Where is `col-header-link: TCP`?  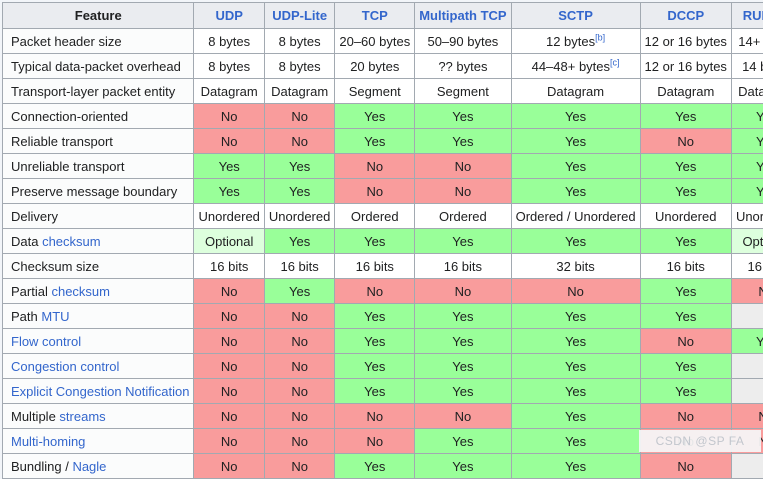
col-header-link: TCP is located at coordinates (375, 15).